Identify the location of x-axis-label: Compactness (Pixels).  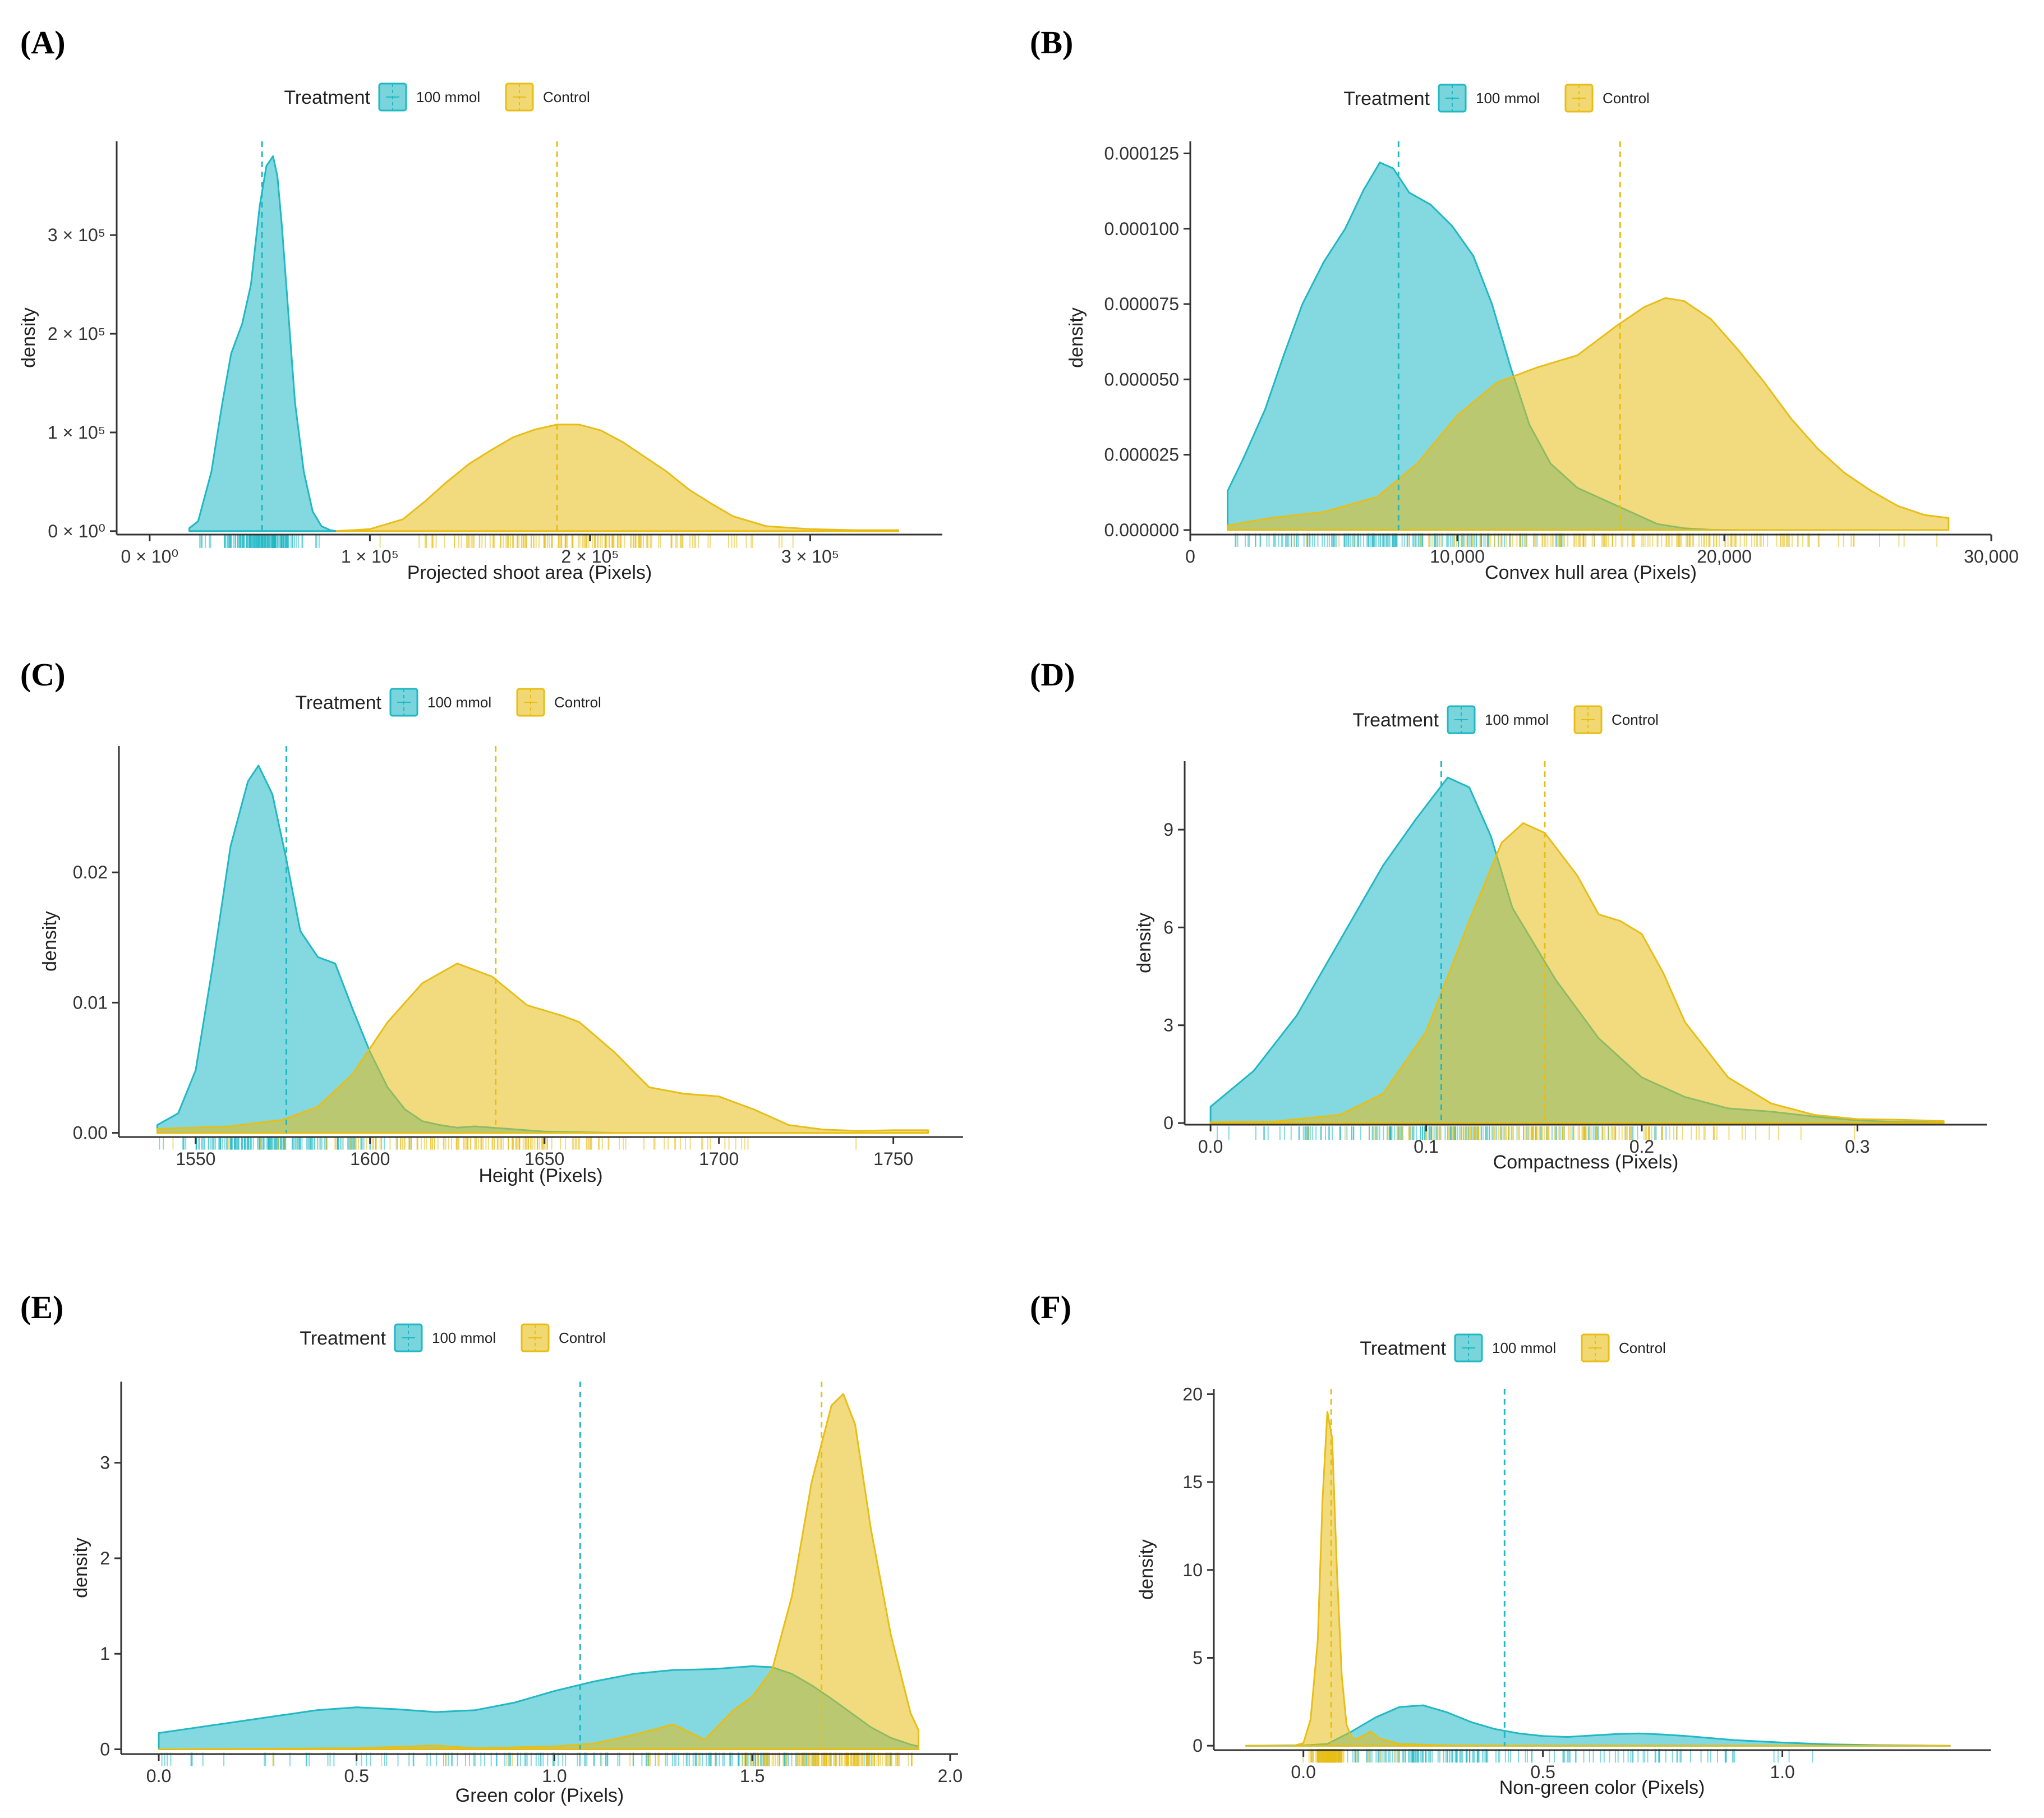
(1586, 1162).